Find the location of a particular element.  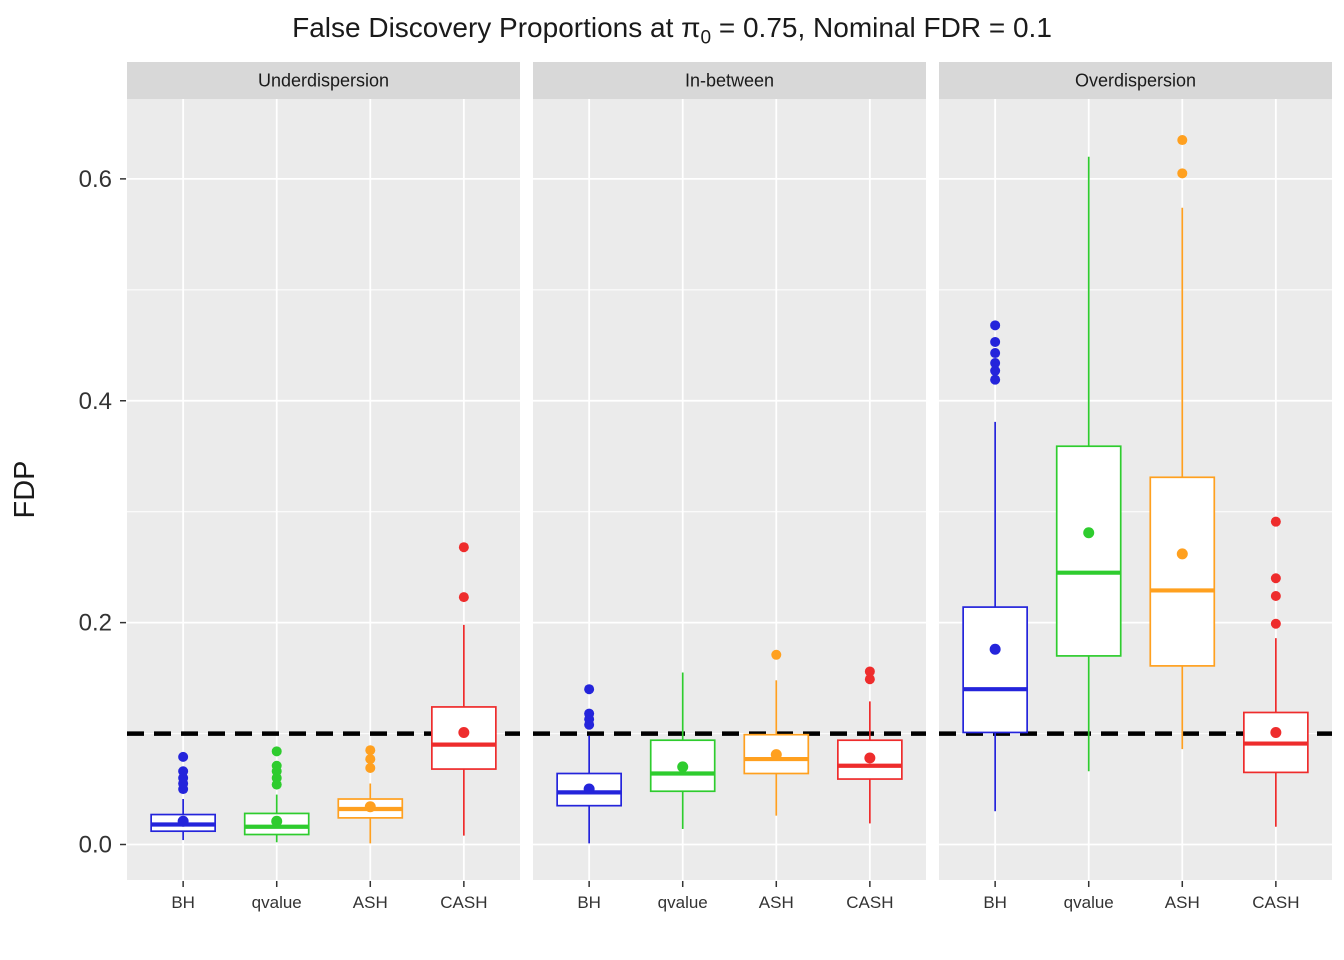

facet-strip-label: Overdispersion is located at coordinates (1135, 81).